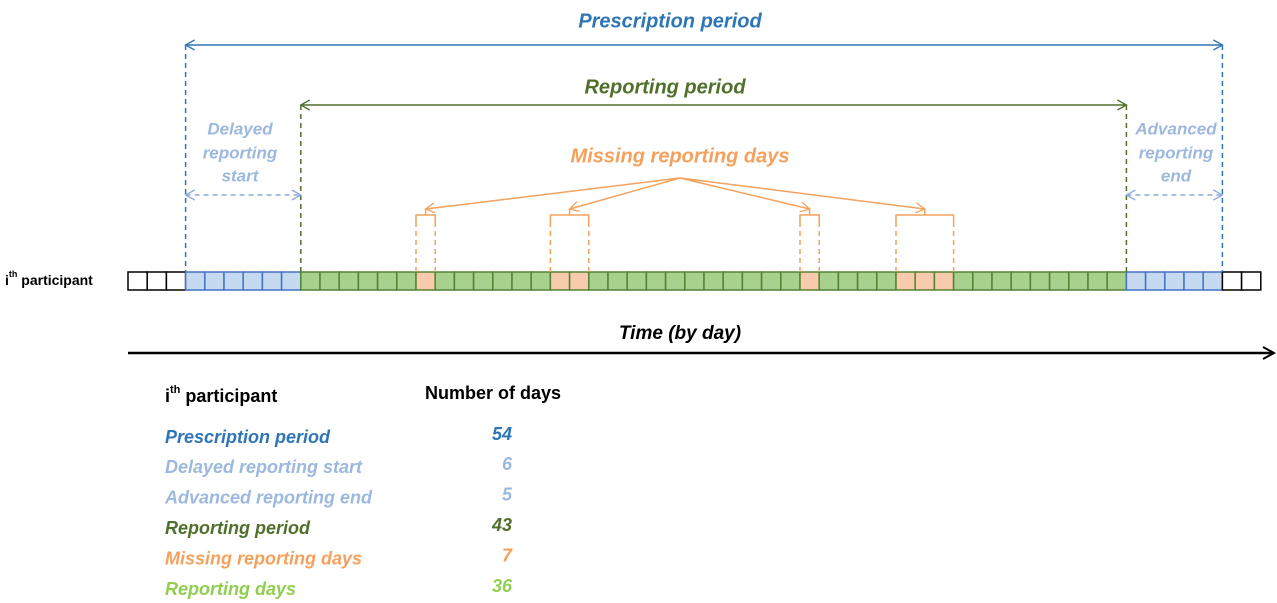  I want to click on row-value: 43, so click(501, 525).